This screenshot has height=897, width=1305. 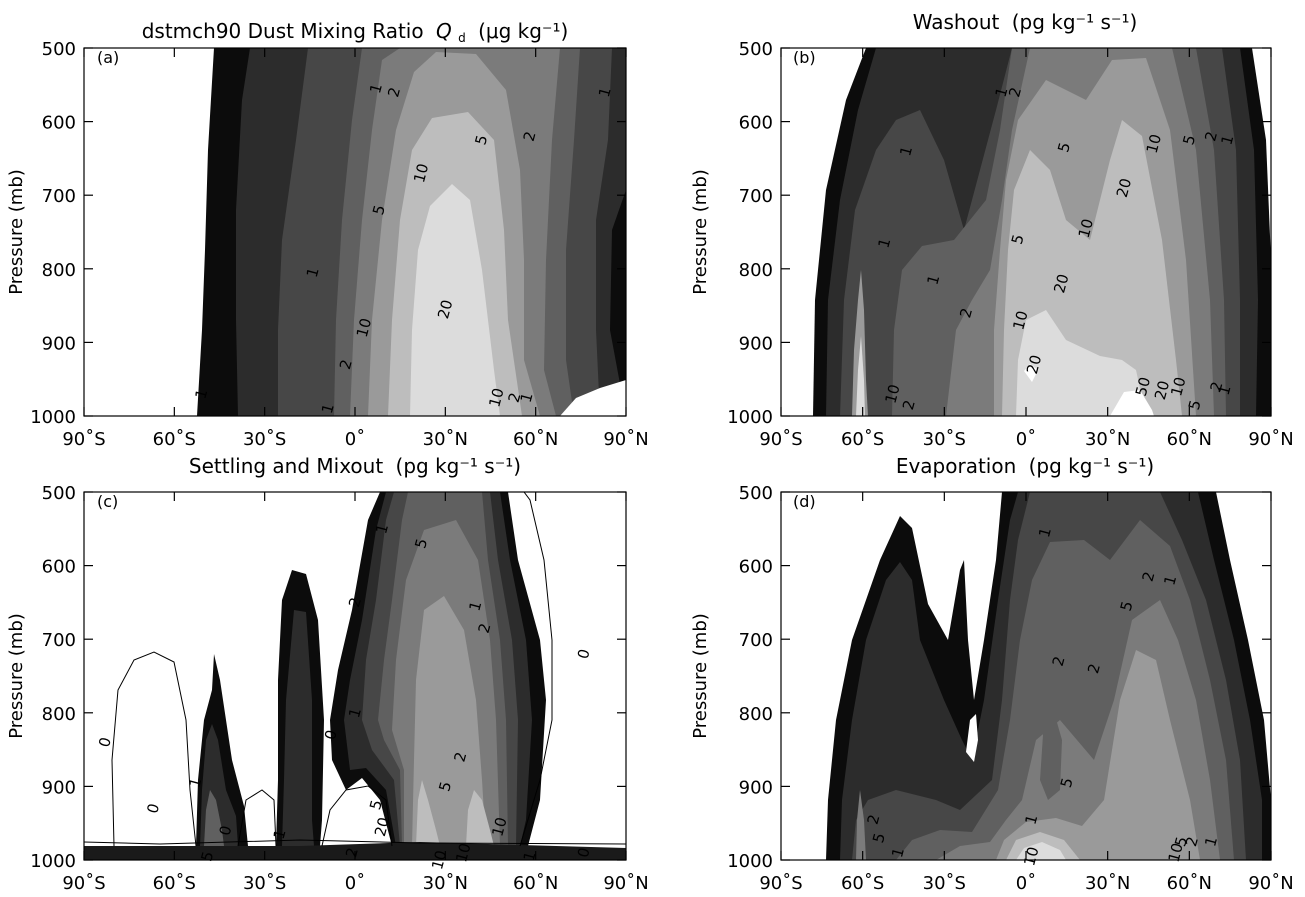 What do you see at coordinates (804, 501) in the screenshot?
I see `panel-label: (d)` at bounding box center [804, 501].